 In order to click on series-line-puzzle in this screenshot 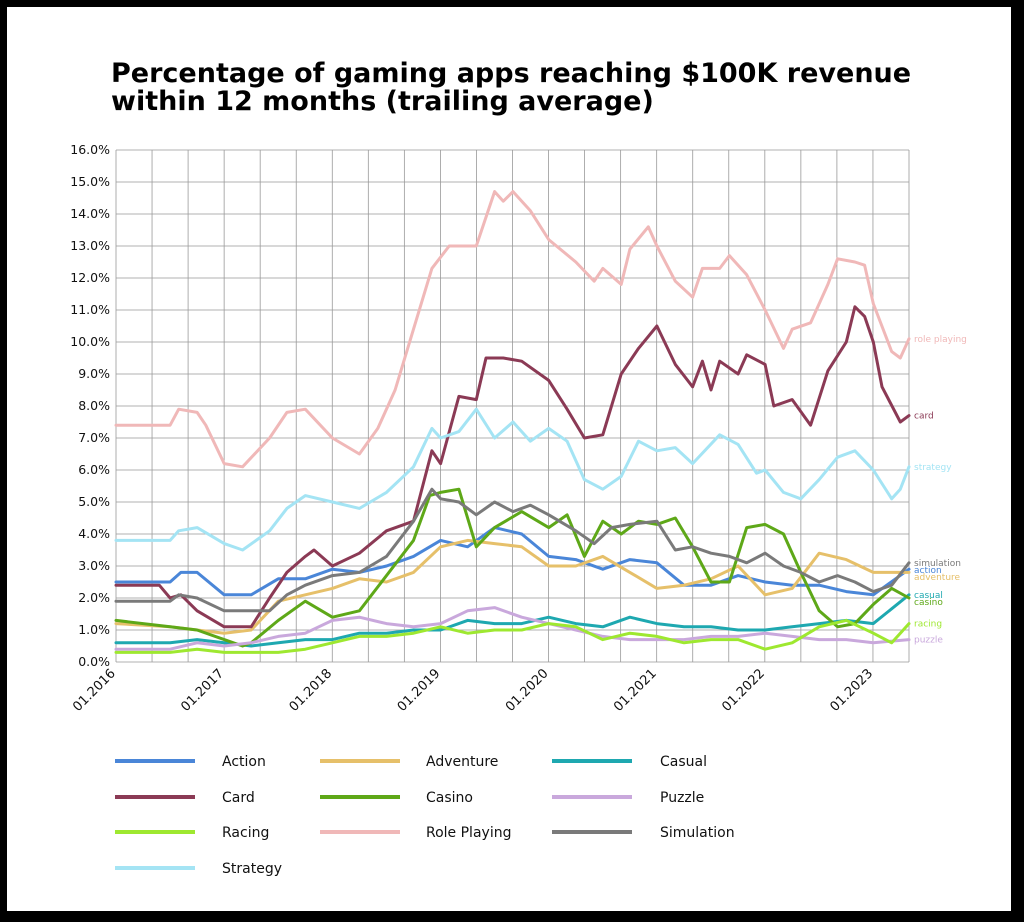, I will do `click(512, 628)`.